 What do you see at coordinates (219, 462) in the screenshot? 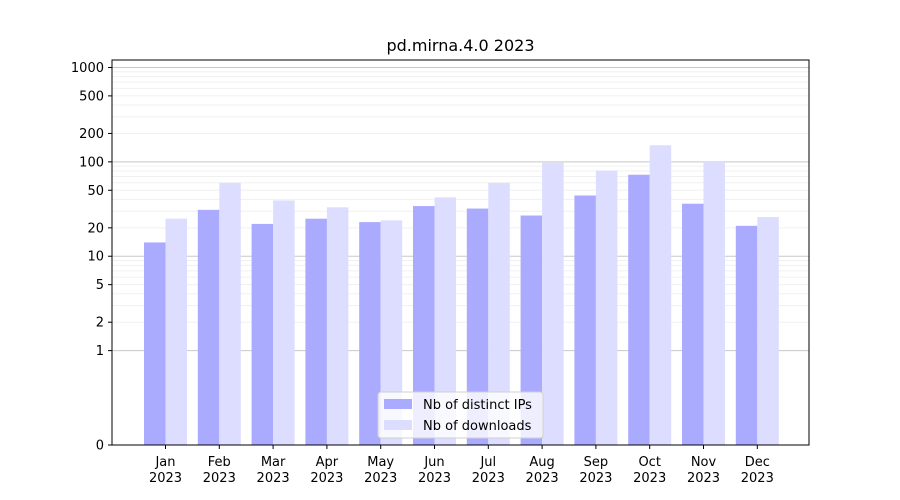
I see `x-tick-label-month: Feb` at bounding box center [219, 462].